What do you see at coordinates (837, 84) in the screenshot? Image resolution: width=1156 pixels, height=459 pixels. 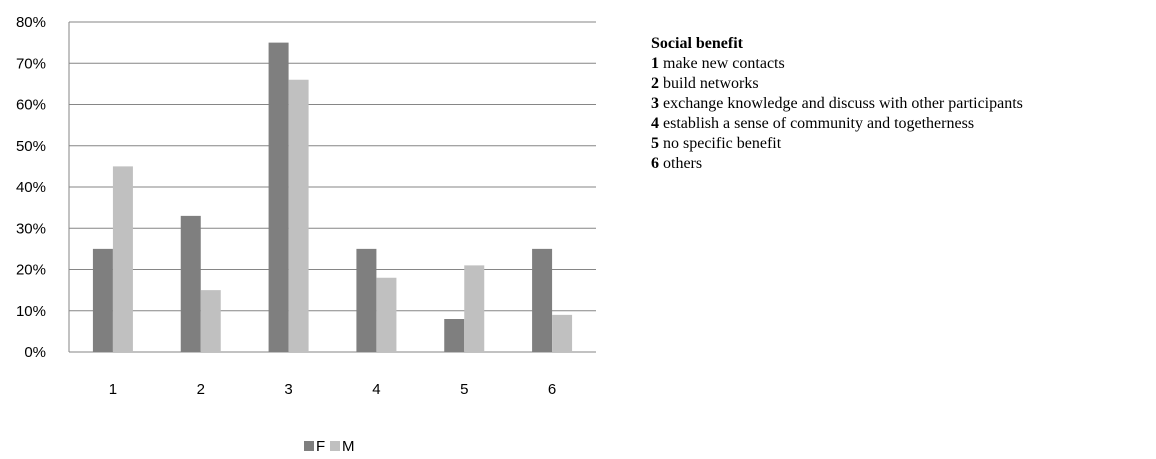 I see `description-item-2: 2 build networks` at bounding box center [837, 84].